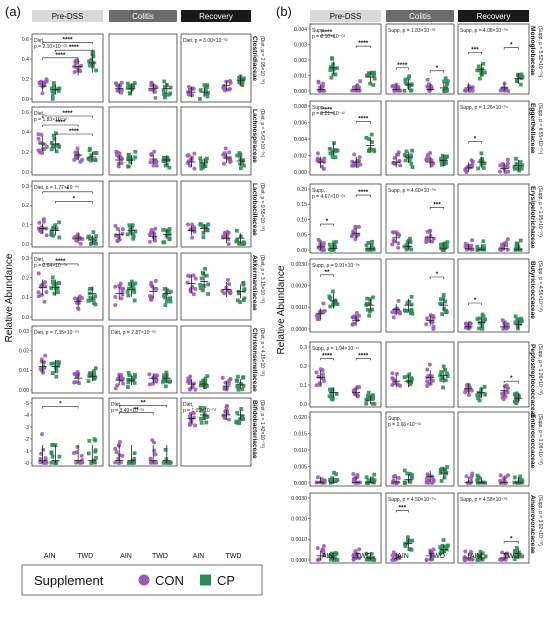  I want to click on phase-header-label-0: Pre-DSS, so click(346, 16).